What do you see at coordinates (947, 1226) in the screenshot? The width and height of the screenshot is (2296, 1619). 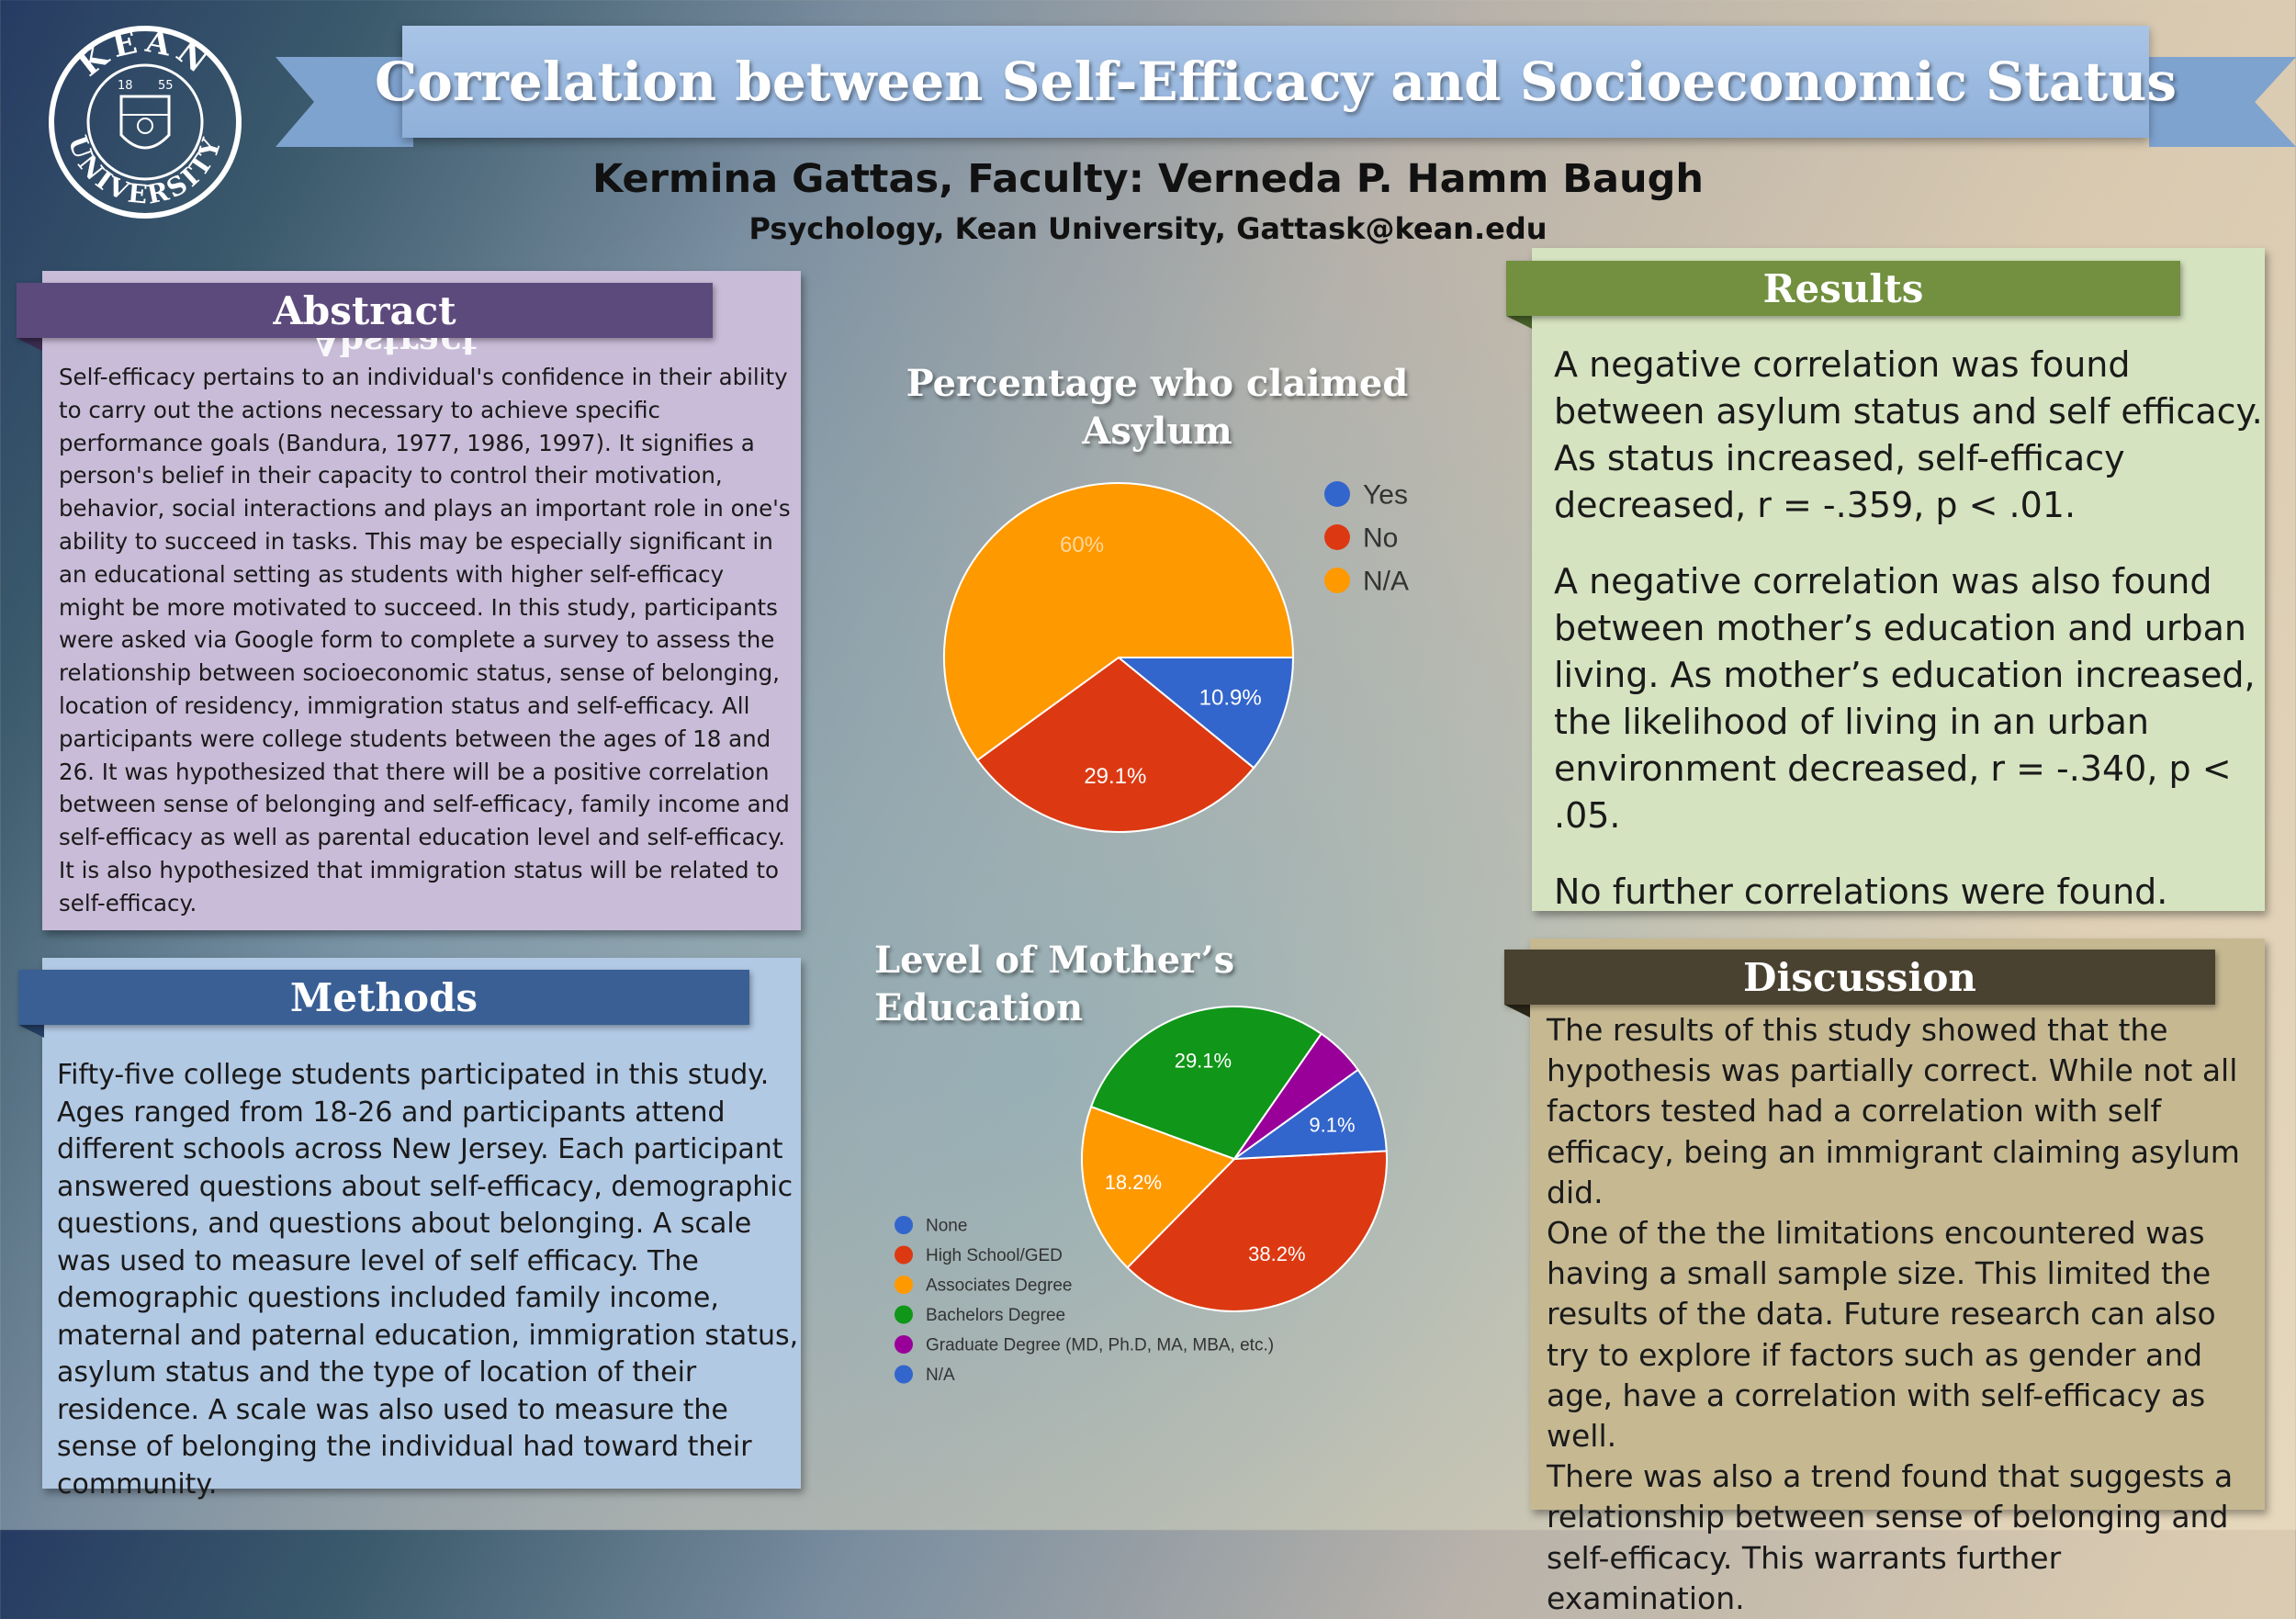 I see `mother-education-legend-label: None` at bounding box center [947, 1226].